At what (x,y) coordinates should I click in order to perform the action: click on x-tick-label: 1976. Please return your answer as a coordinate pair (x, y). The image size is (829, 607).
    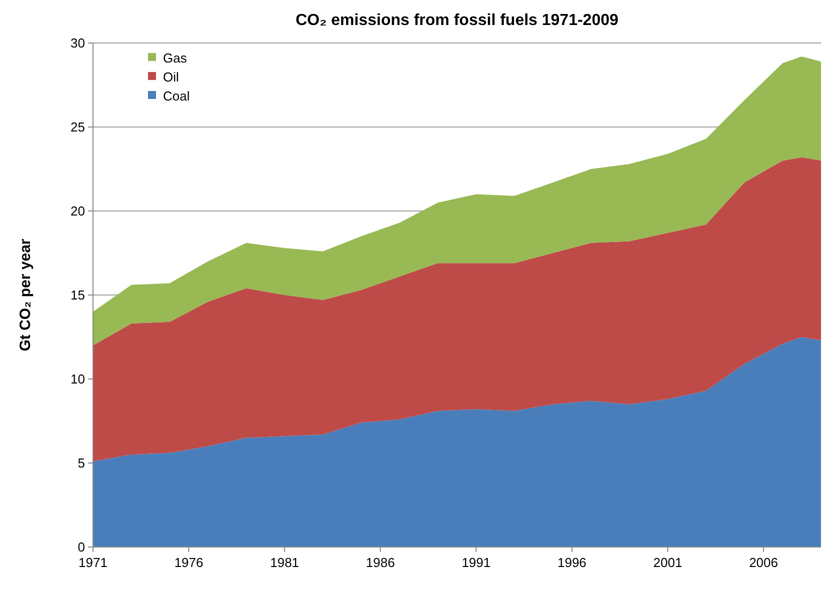
    Looking at the image, I should click on (189, 562).